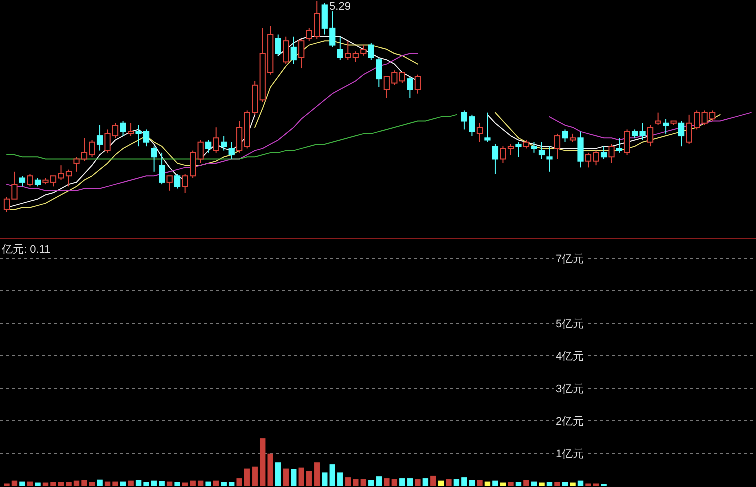 This screenshot has height=487, width=756. I want to click on y-tick-label: 1亿元, so click(570, 454).